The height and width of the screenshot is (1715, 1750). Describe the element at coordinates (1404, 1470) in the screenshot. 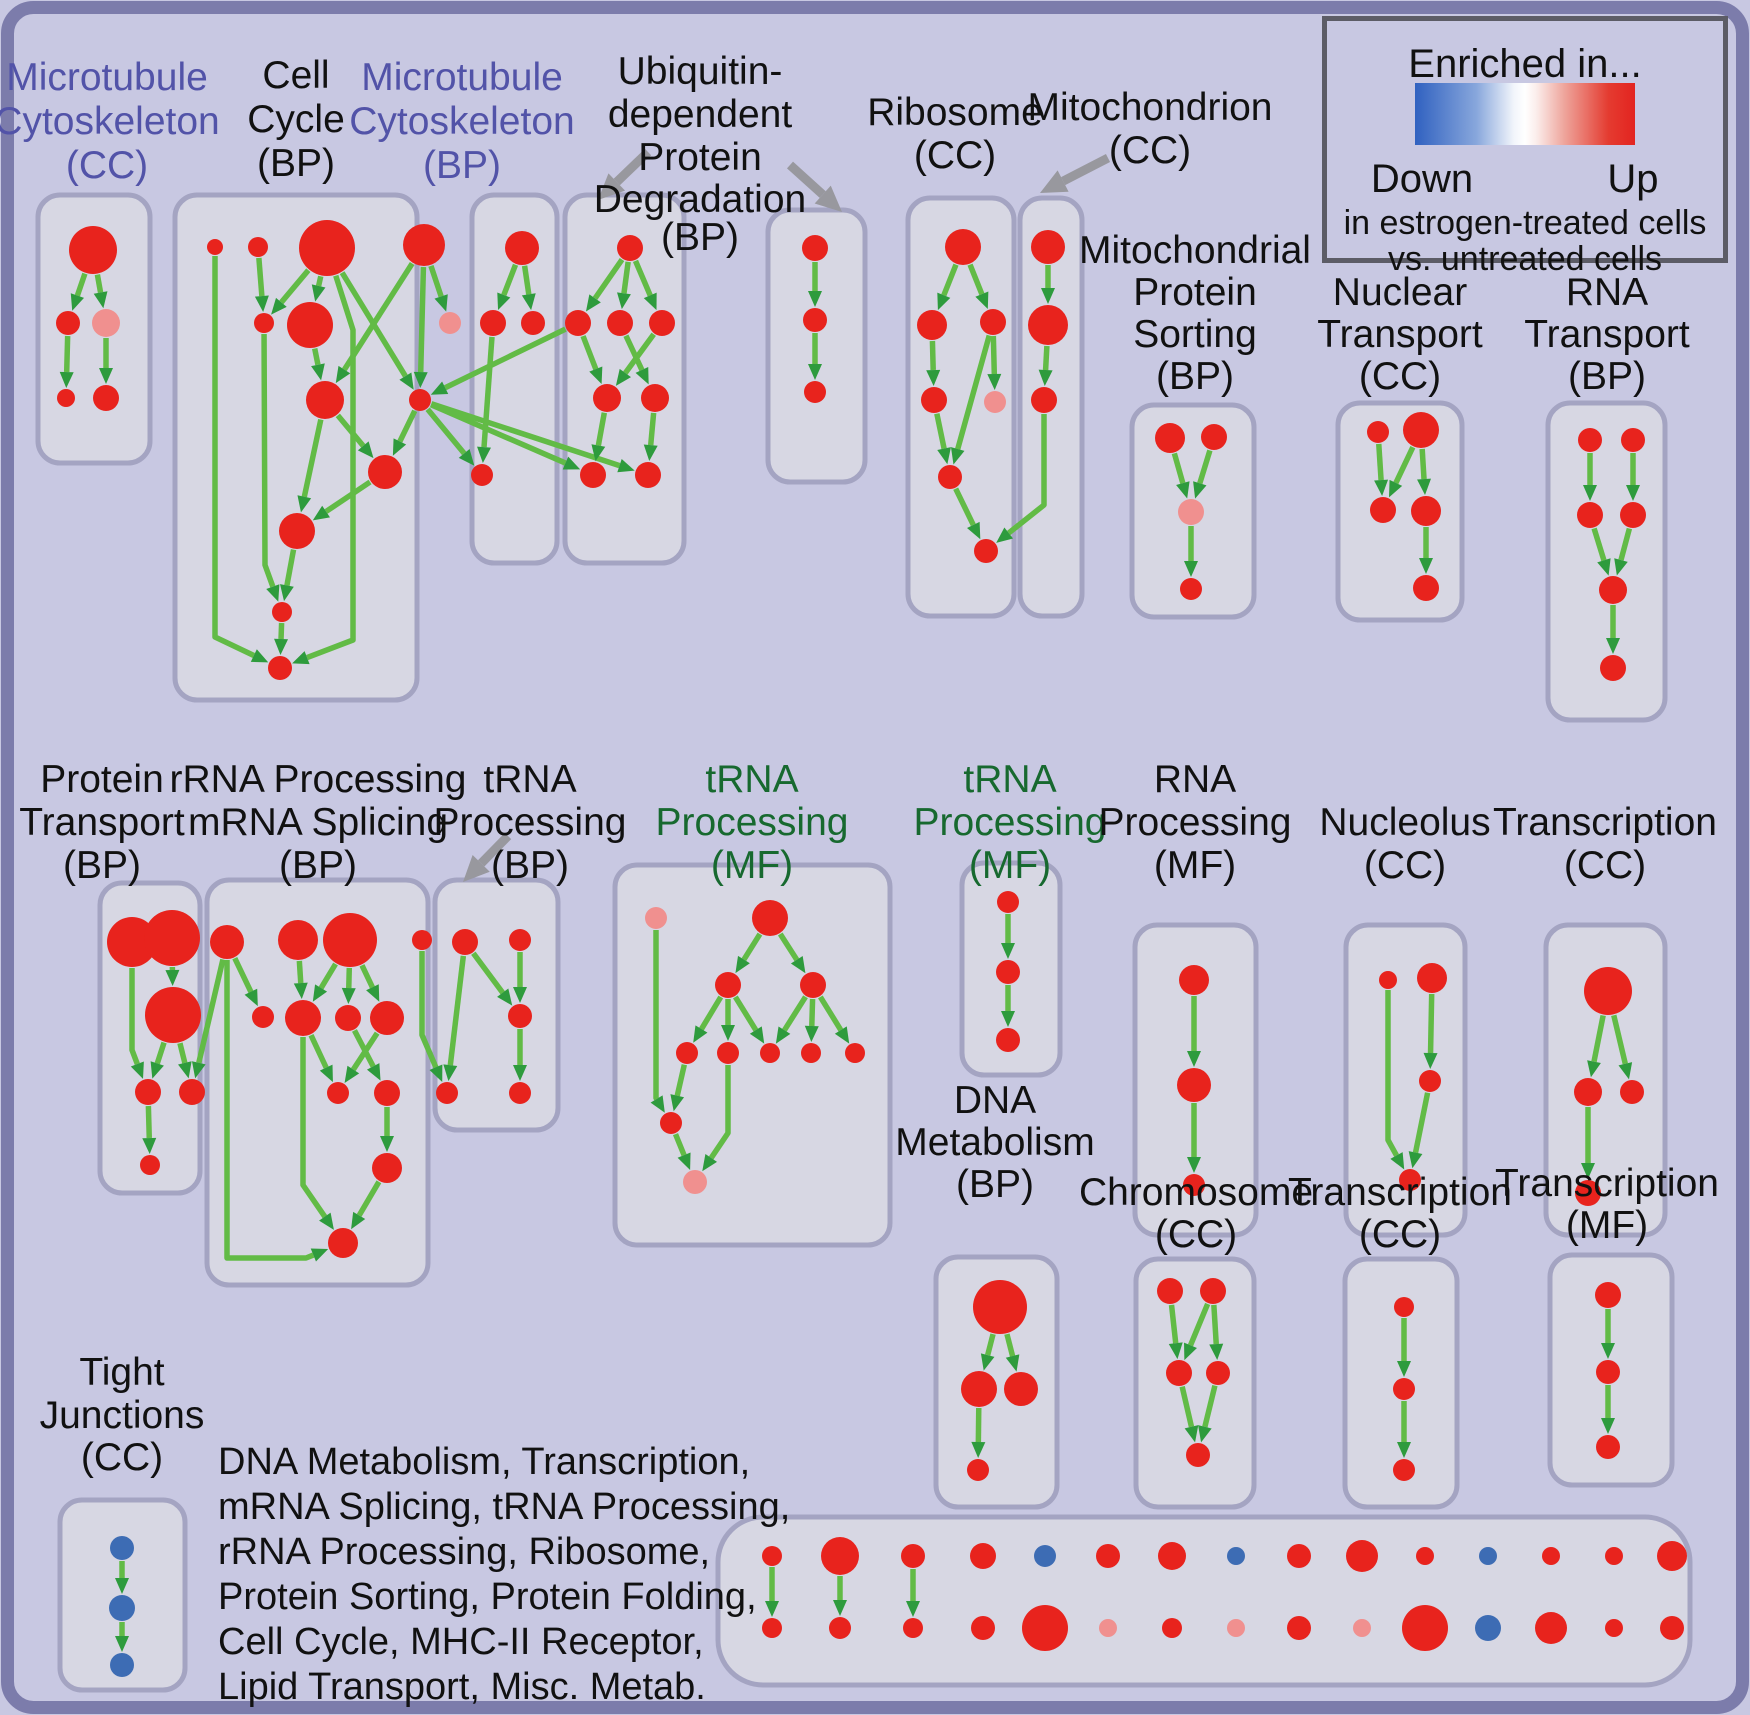

I see `node-f2` at that location.